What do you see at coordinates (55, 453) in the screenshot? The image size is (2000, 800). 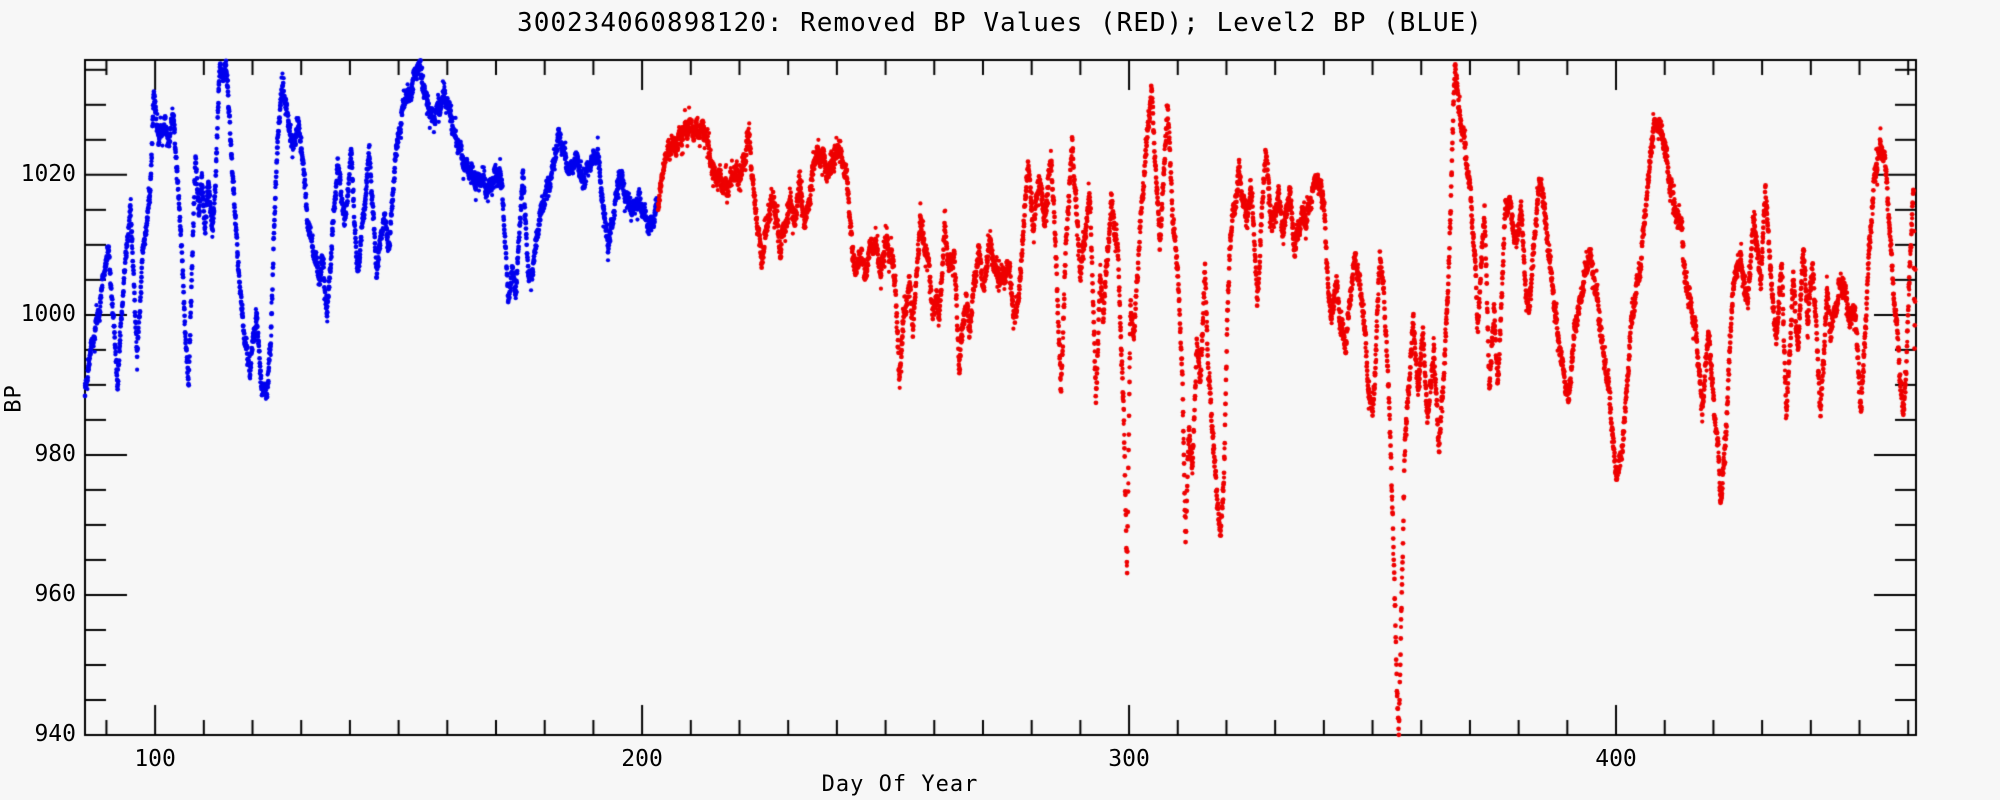 I see `y-tick-label: 980` at bounding box center [55, 453].